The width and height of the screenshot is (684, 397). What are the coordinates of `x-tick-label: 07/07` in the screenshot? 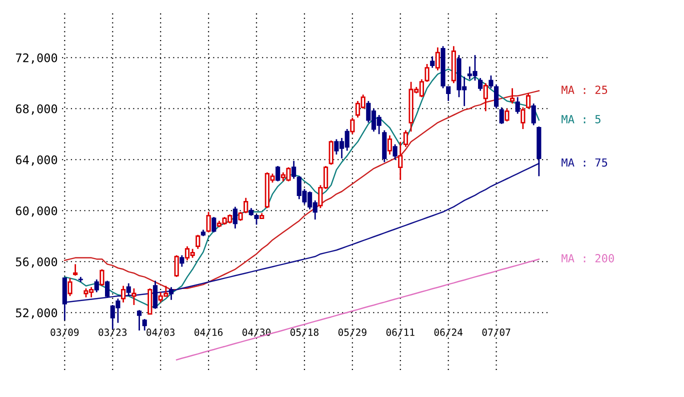 It's located at (496, 332).